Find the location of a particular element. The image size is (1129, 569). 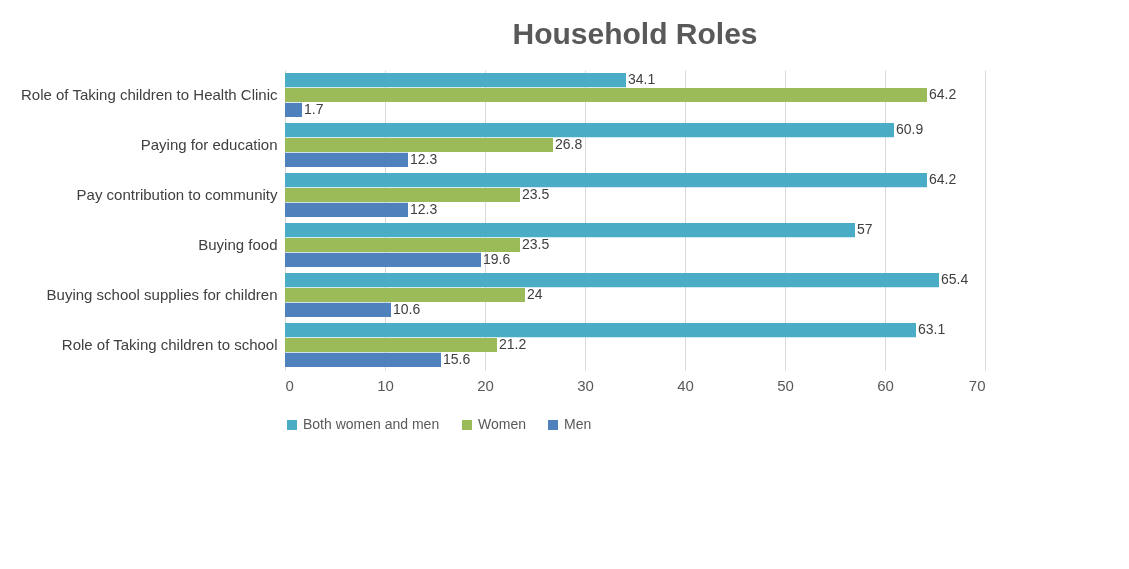

data-label: 1.7 is located at coordinates (314, 108).